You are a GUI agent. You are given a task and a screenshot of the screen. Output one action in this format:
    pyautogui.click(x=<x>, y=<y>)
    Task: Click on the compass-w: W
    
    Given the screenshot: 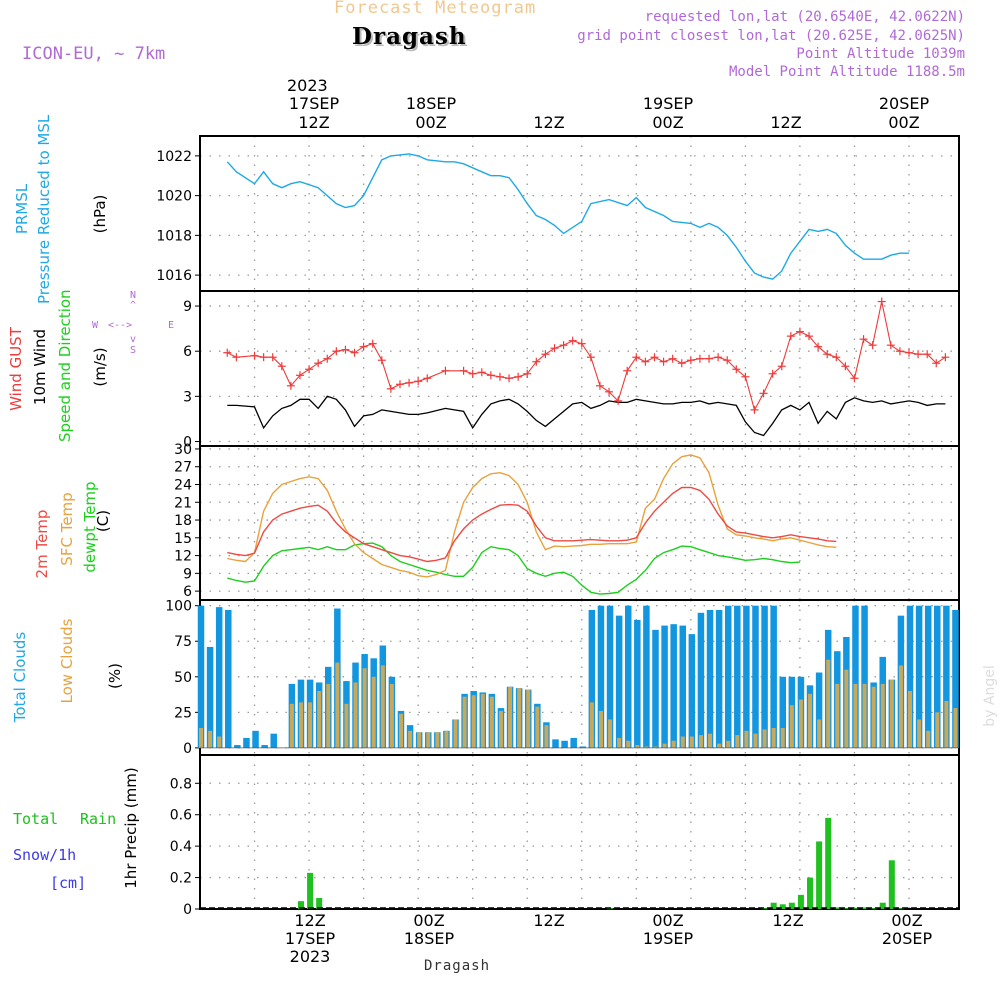 What is the action you would take?
    pyautogui.click(x=95, y=325)
    